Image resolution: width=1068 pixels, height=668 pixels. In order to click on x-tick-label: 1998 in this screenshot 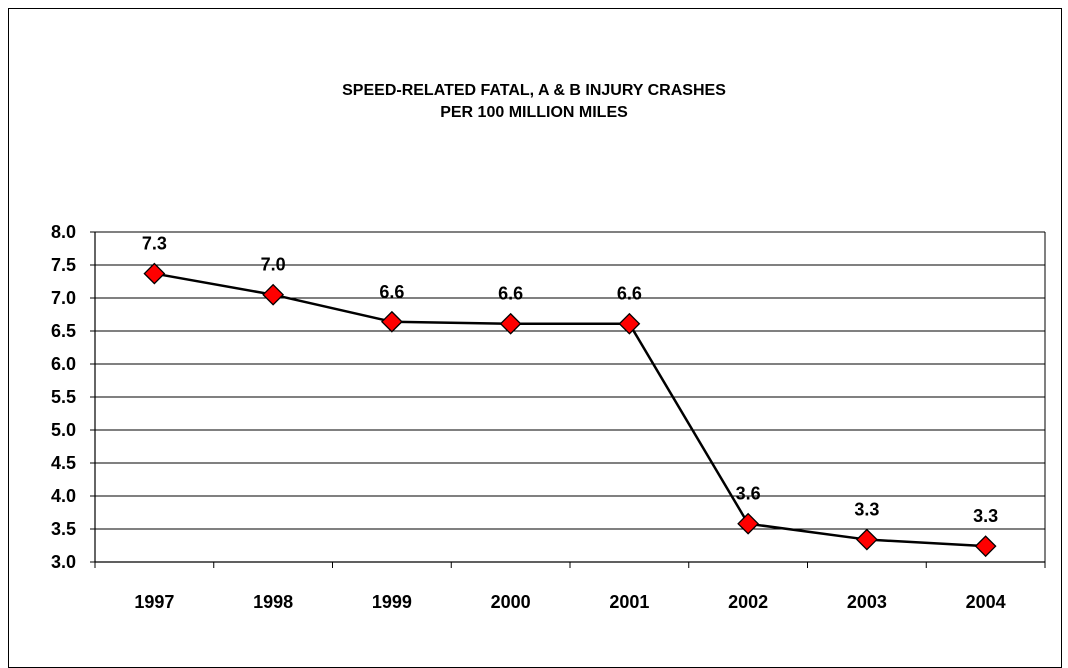, I will do `click(273, 602)`.